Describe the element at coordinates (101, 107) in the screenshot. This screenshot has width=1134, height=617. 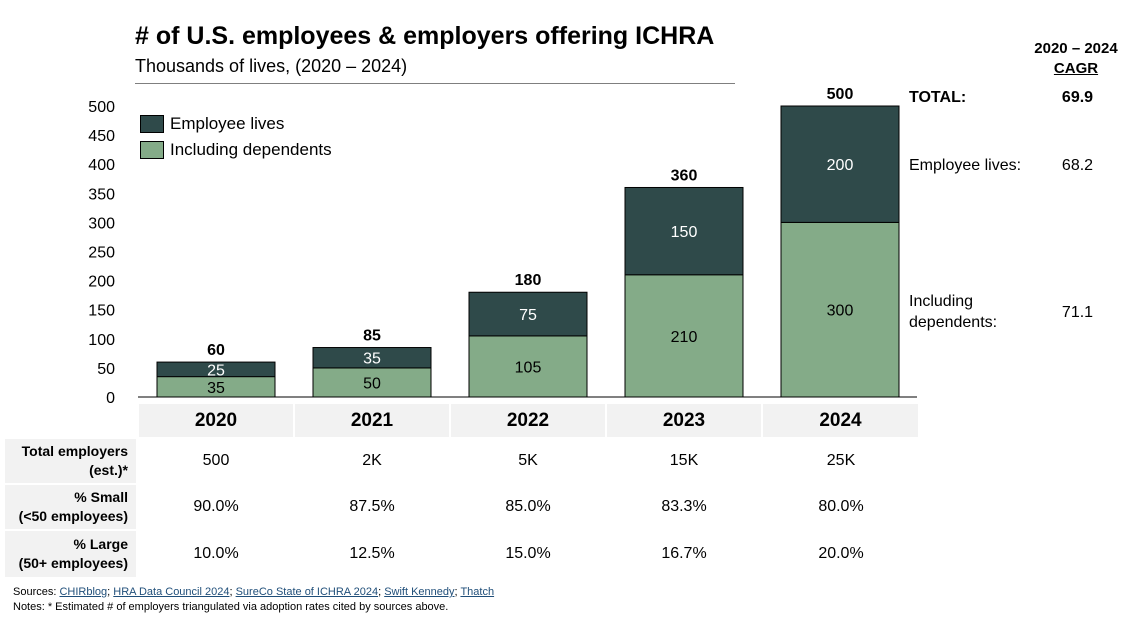
I see `y-tick-label: 500` at that location.